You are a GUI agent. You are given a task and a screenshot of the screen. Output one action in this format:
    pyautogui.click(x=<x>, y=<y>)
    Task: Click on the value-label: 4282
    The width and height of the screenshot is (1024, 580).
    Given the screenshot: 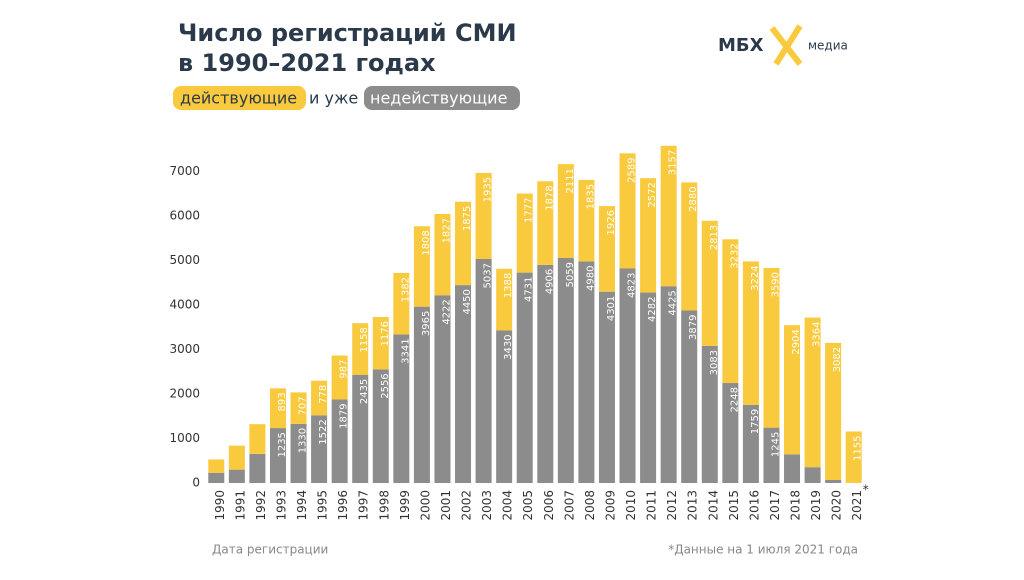 What is the action you would take?
    pyautogui.click(x=652, y=309)
    